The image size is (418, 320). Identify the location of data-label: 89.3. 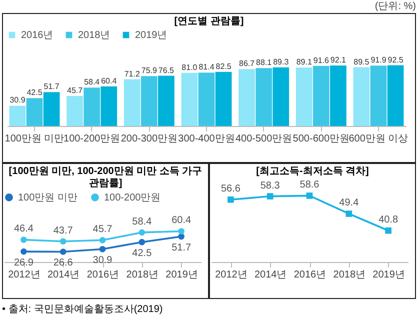
(281, 61).